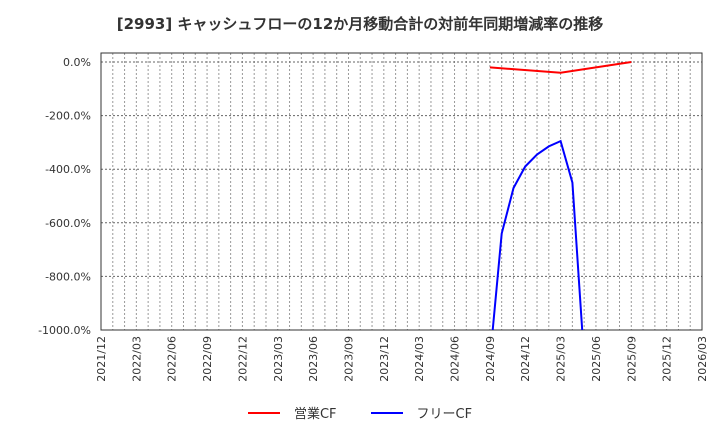  Describe the element at coordinates (419, 359) in the screenshot. I see `x-tick-label: 2024/03` at that location.